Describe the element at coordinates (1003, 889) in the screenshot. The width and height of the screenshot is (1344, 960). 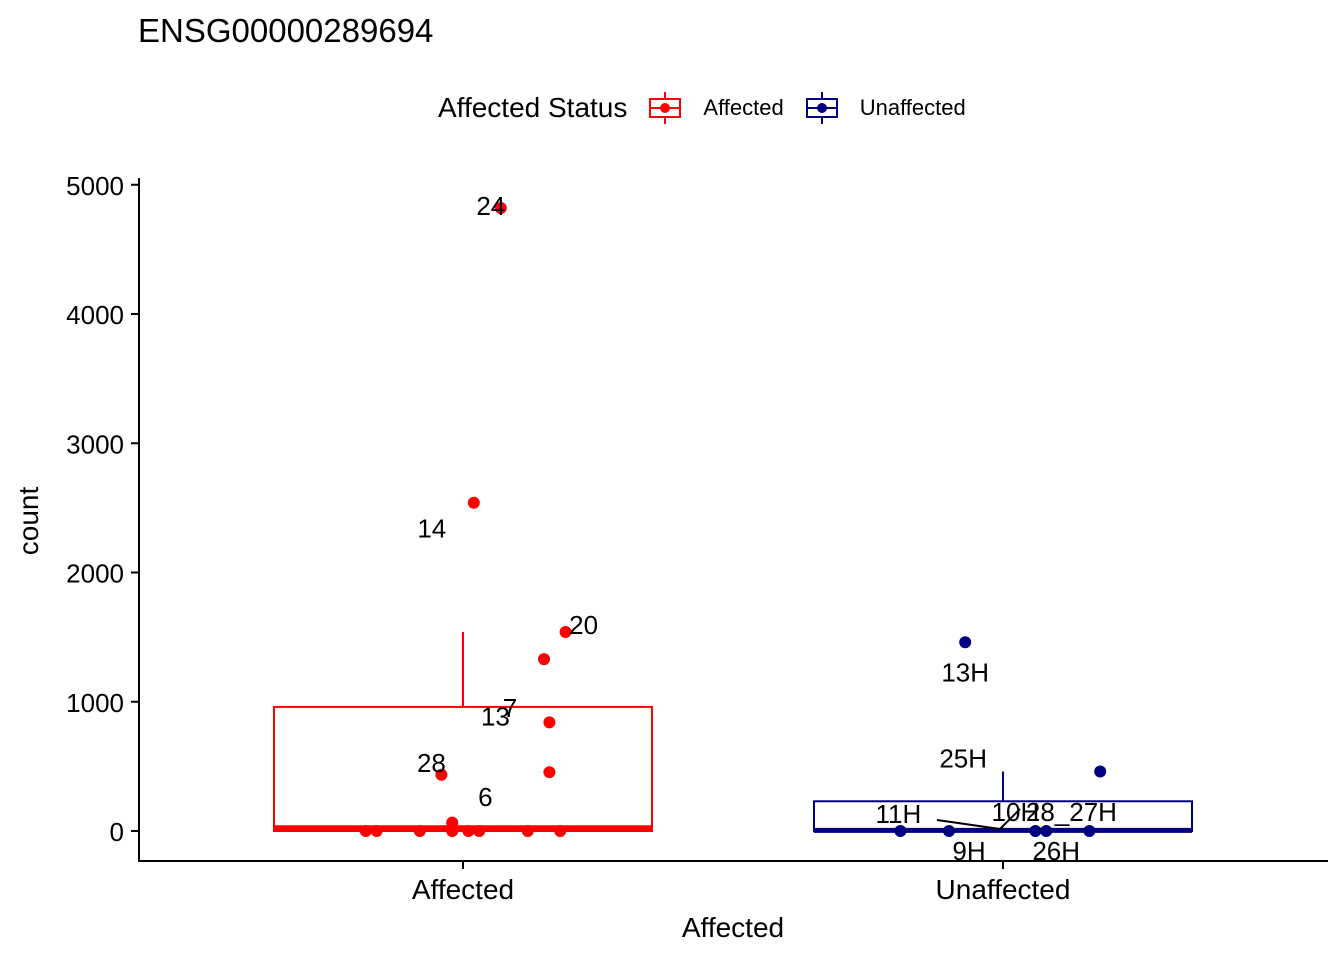
I see `x-tick-label: Unaffected` at that location.